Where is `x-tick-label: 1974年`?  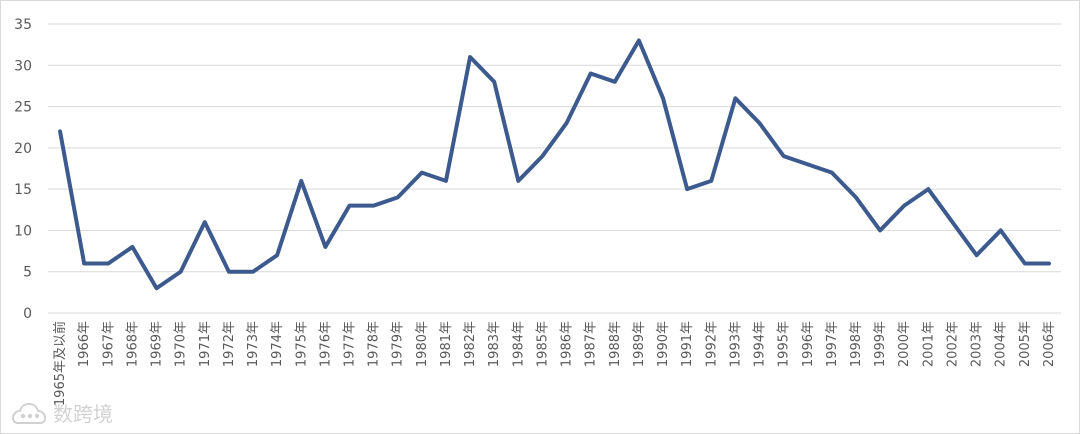 x-tick-label: 1974年 is located at coordinates (277, 344).